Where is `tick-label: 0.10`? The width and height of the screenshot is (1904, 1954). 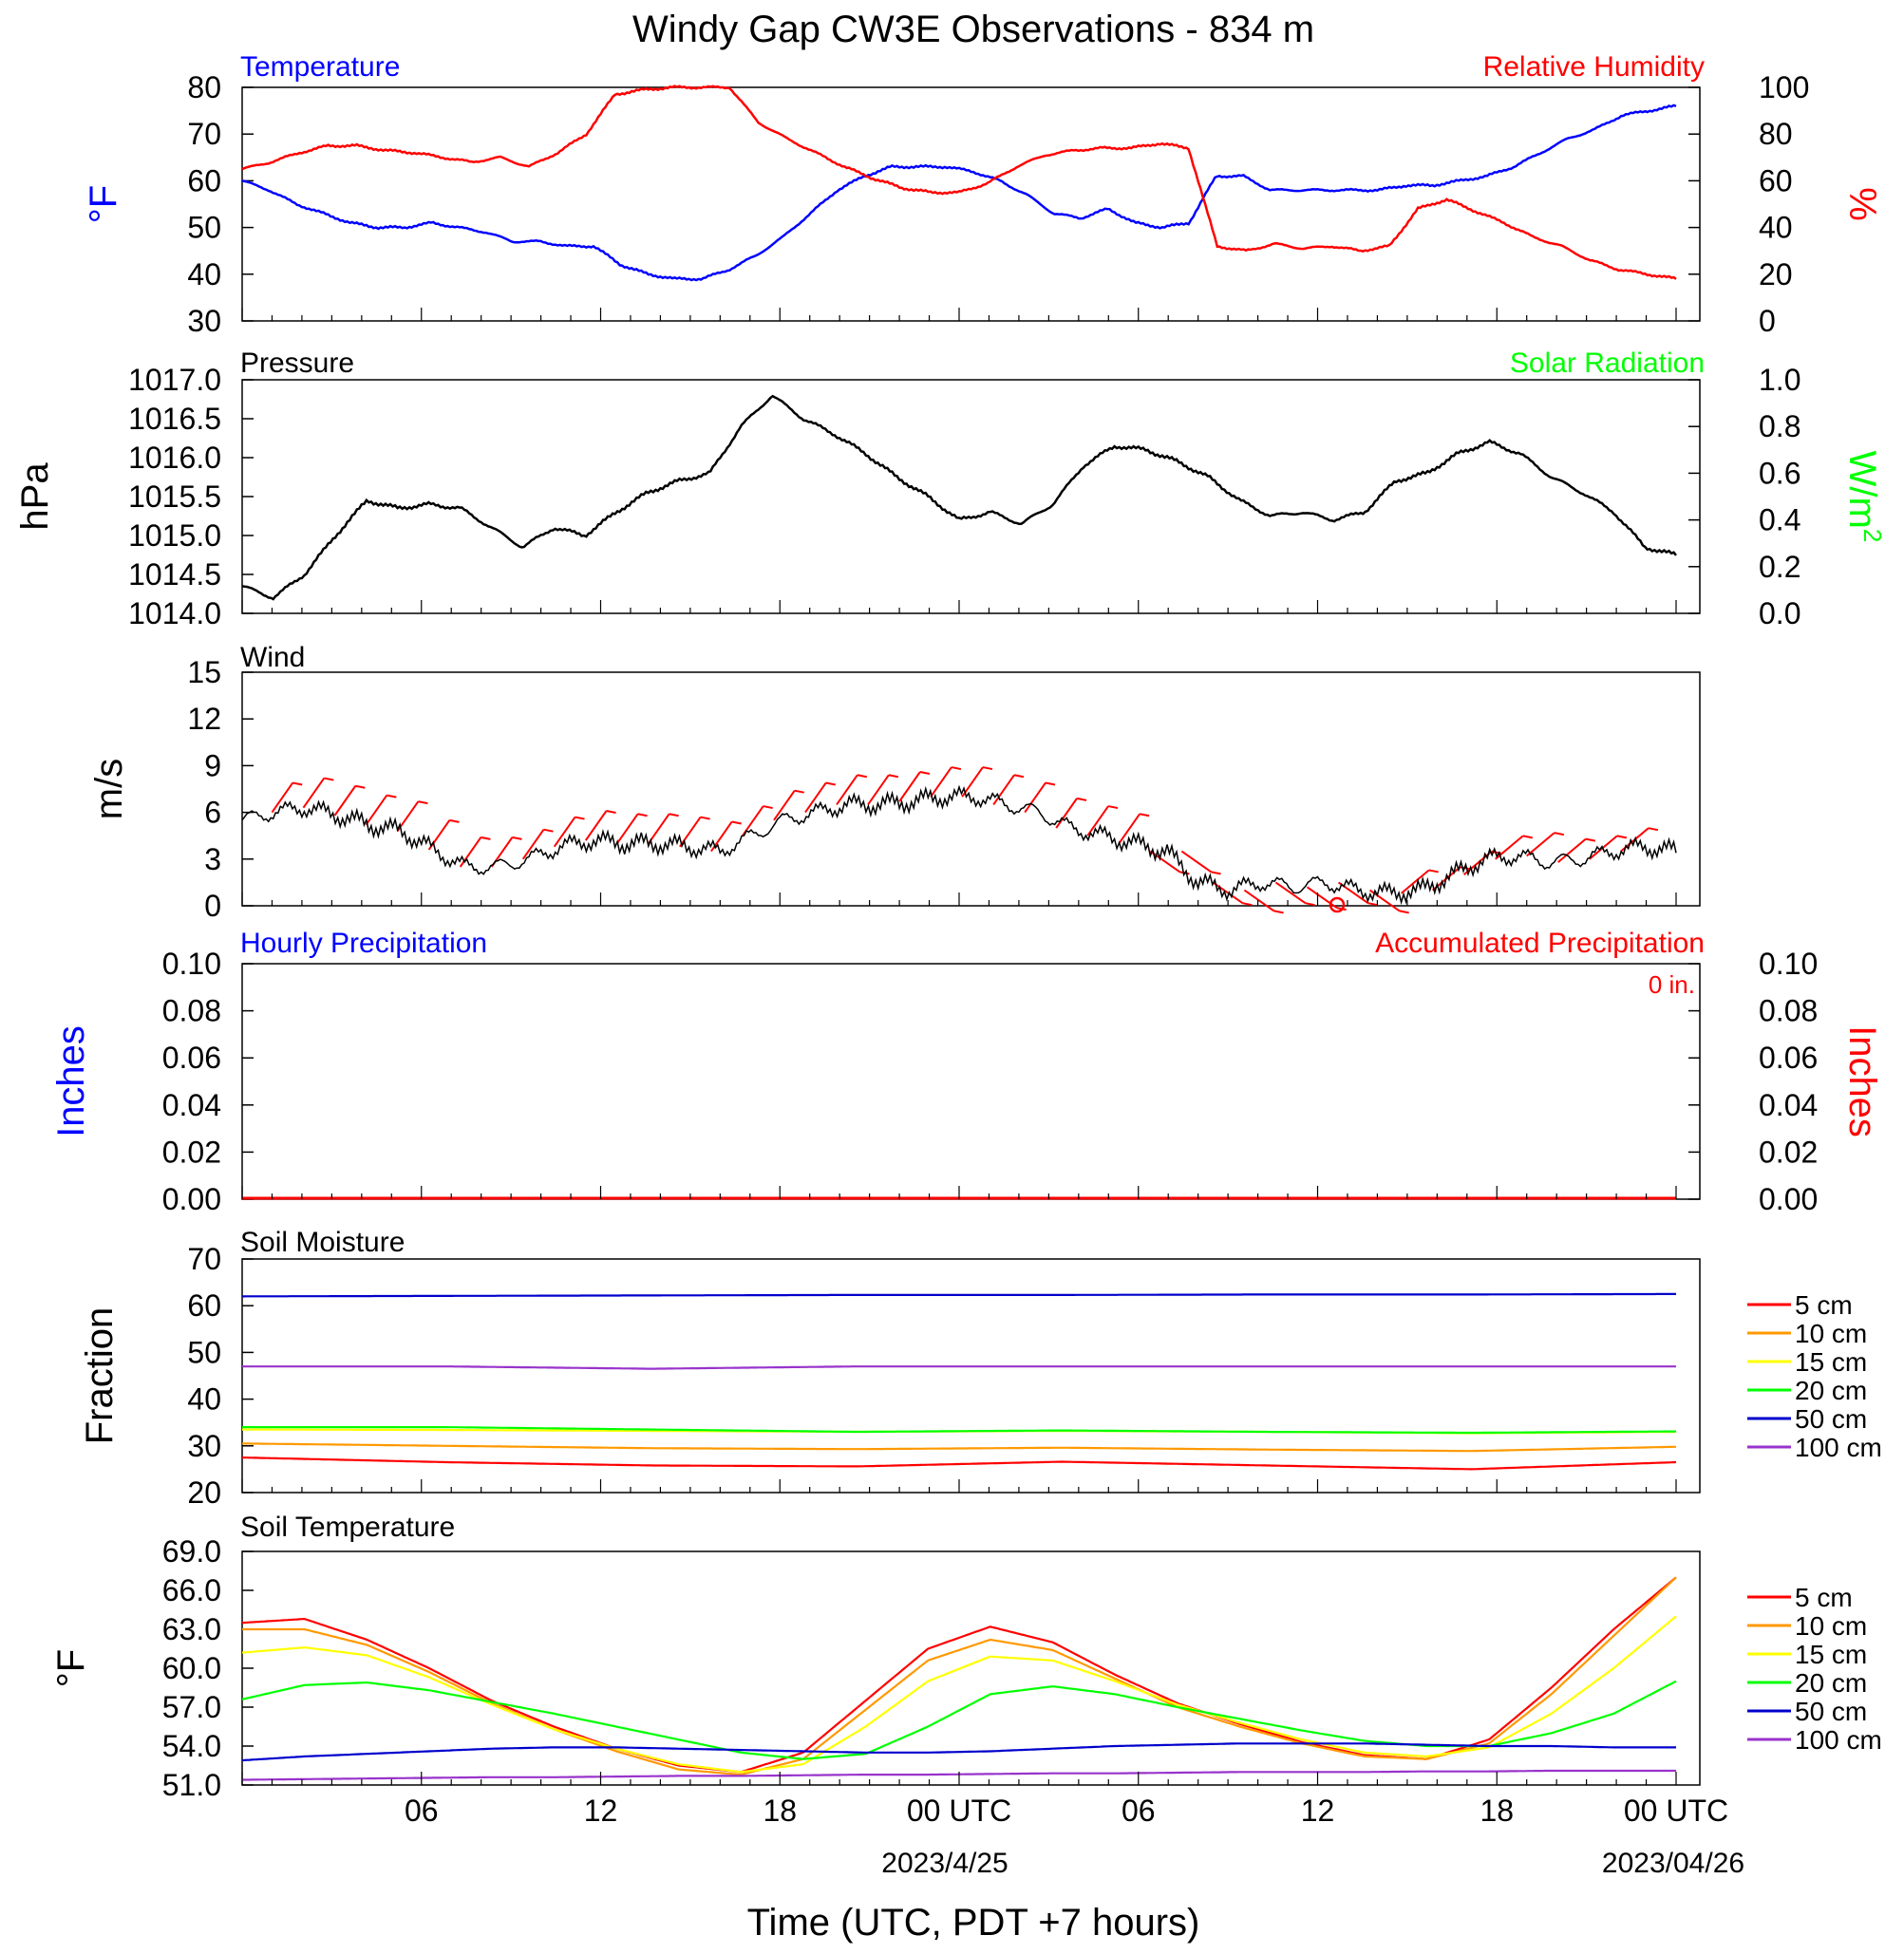
tick-label: 0.10 is located at coordinates (192, 964).